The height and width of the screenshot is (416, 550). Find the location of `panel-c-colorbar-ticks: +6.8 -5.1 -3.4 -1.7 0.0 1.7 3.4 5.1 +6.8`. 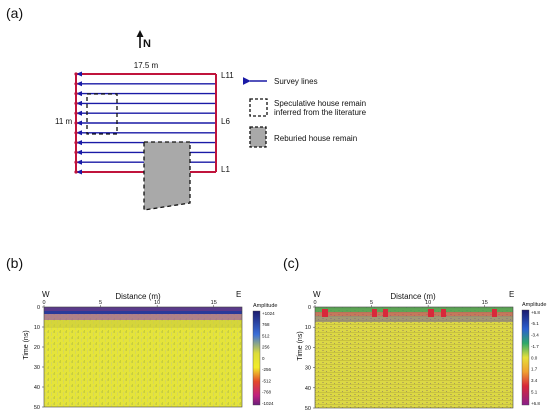

panel-c-colorbar-ticks: +6.8 -5.1 -3.4 -1.7 0.0 1.7 3.4 5.1 +6.8 is located at coordinates (535, 358).